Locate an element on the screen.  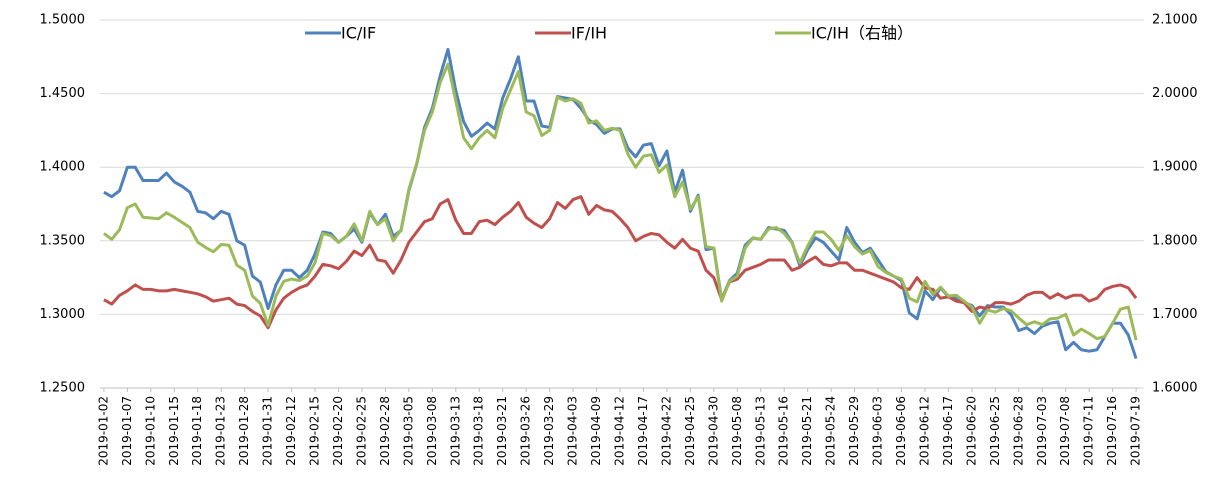
x-tick-label: 2019-03-18 is located at coordinates (479, 431).